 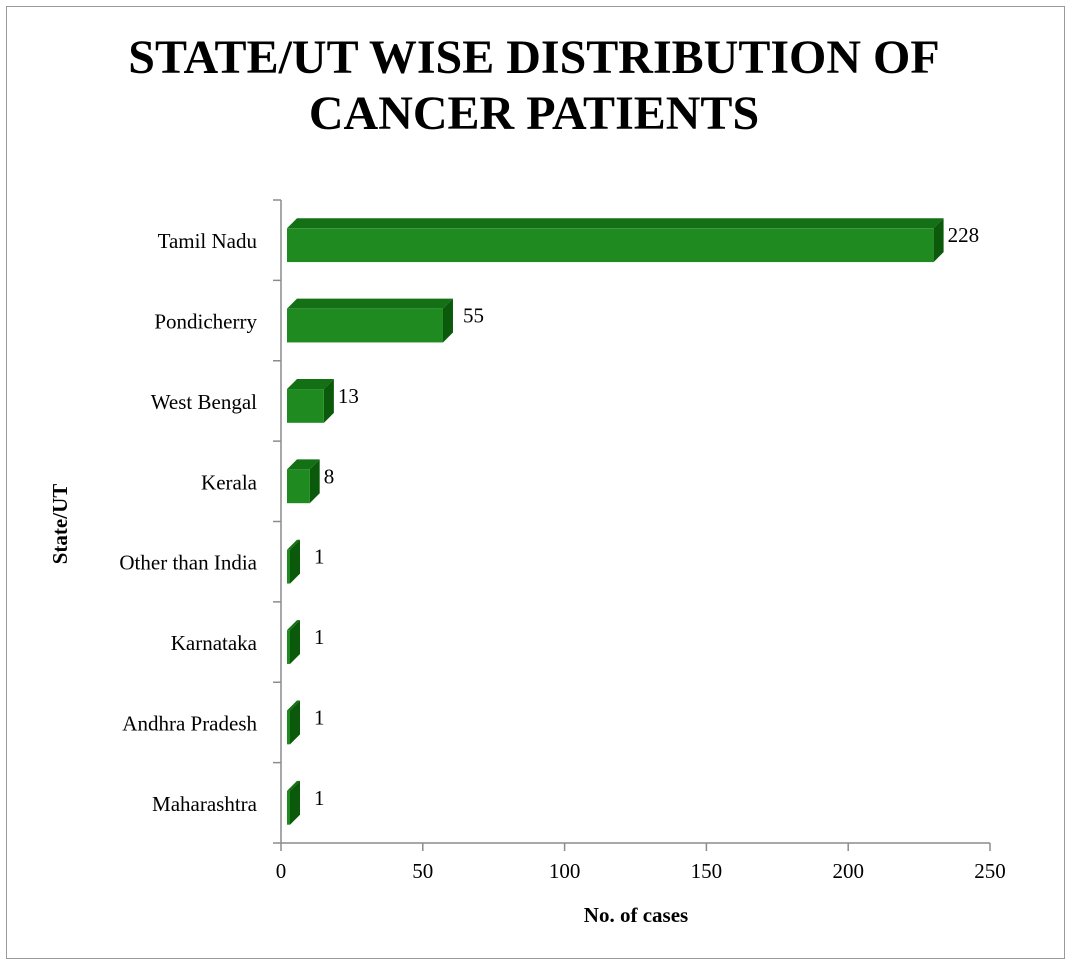 What do you see at coordinates (329, 476) in the screenshot?
I see `data-label: 8` at bounding box center [329, 476].